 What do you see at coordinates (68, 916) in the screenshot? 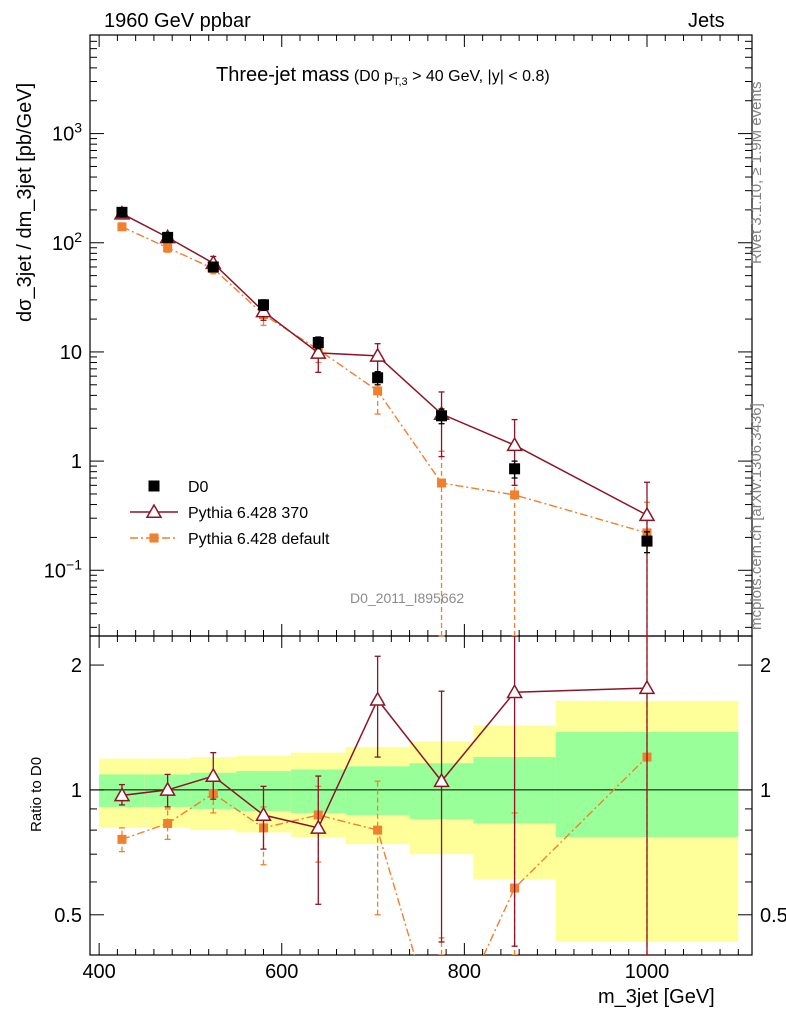
I see `y-tick-label-ratio-left: 0.5` at bounding box center [68, 916].